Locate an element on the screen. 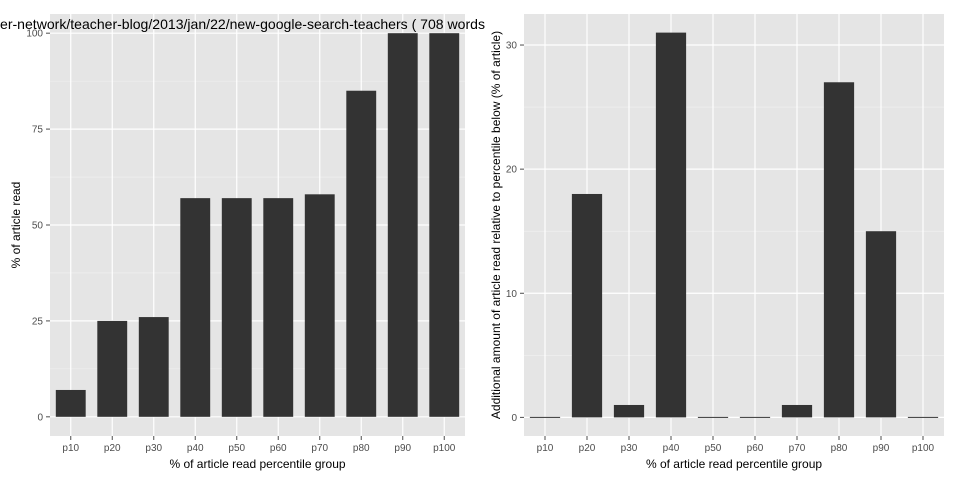  right-x-tick-label: p100 is located at coordinates (923, 448).